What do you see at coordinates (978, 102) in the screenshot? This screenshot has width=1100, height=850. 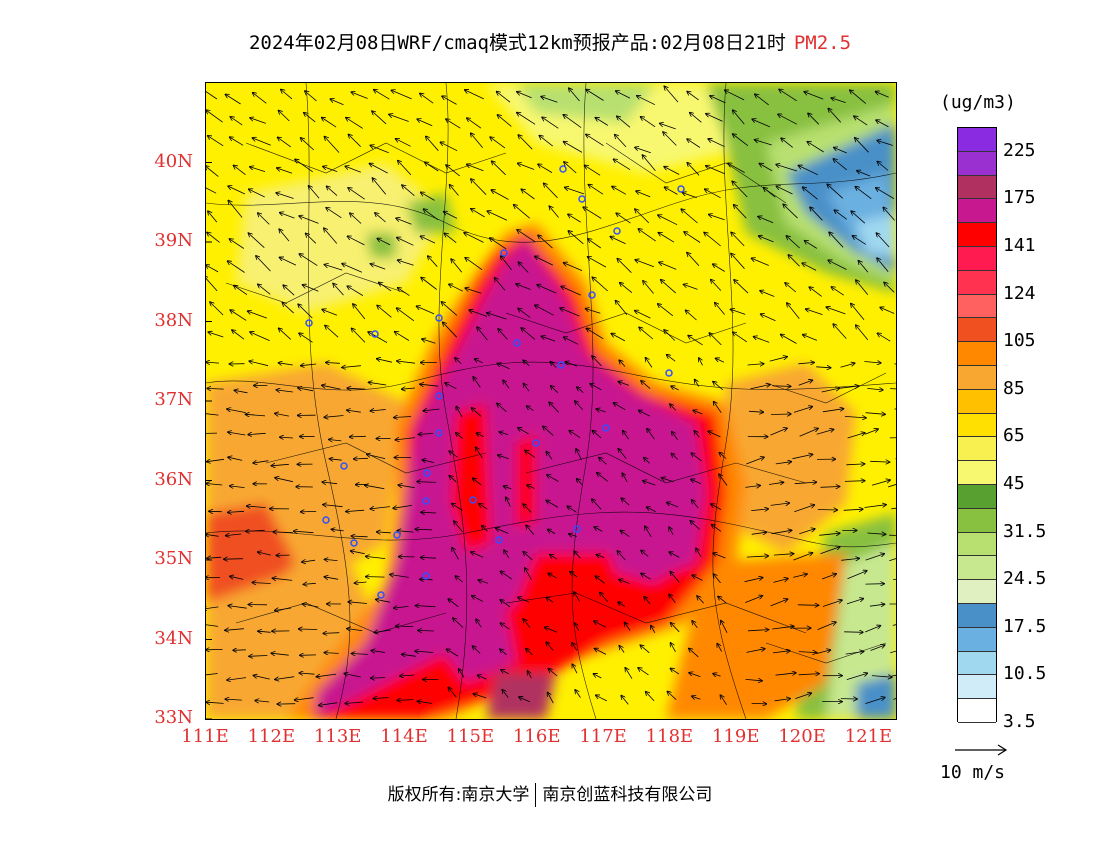 I see `legend-unit: (ug/m3)` at bounding box center [978, 102].